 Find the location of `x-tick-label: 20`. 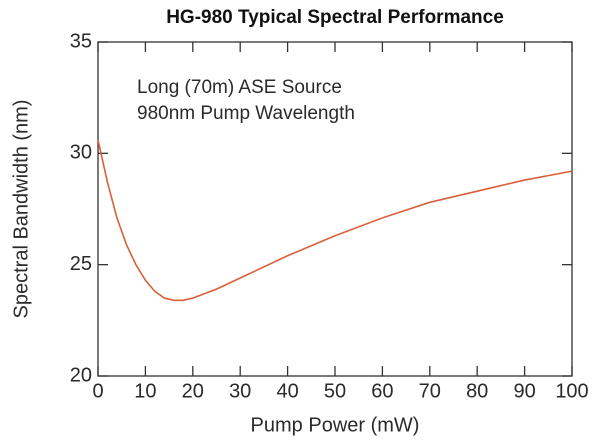

x-tick-label: 20 is located at coordinates (193, 391).